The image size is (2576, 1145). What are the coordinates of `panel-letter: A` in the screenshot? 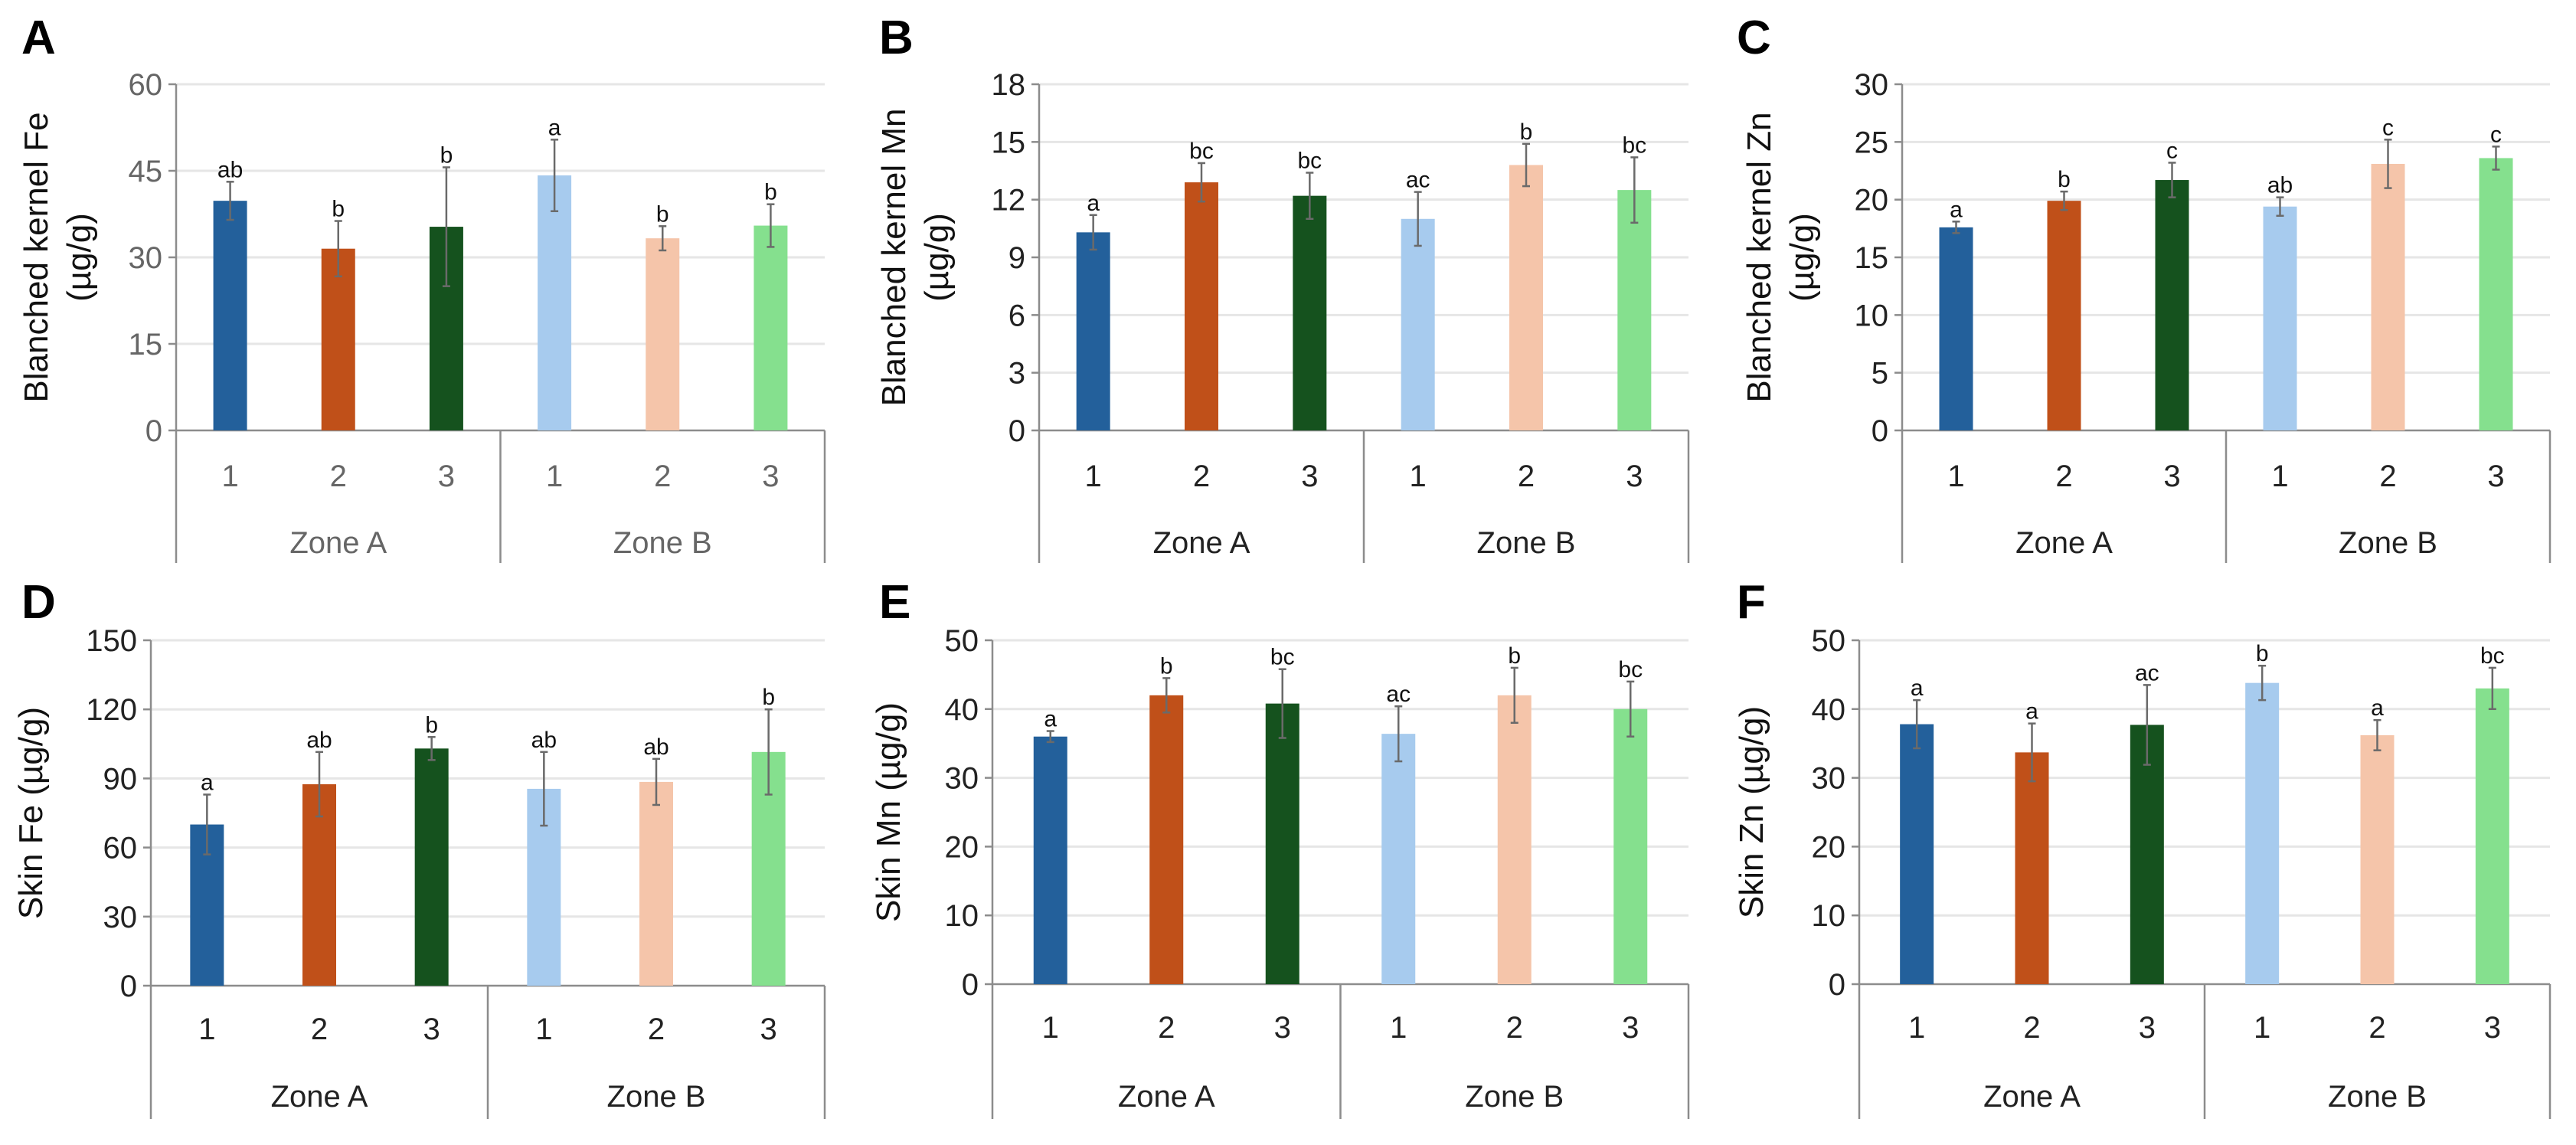 It's located at (38, 37).